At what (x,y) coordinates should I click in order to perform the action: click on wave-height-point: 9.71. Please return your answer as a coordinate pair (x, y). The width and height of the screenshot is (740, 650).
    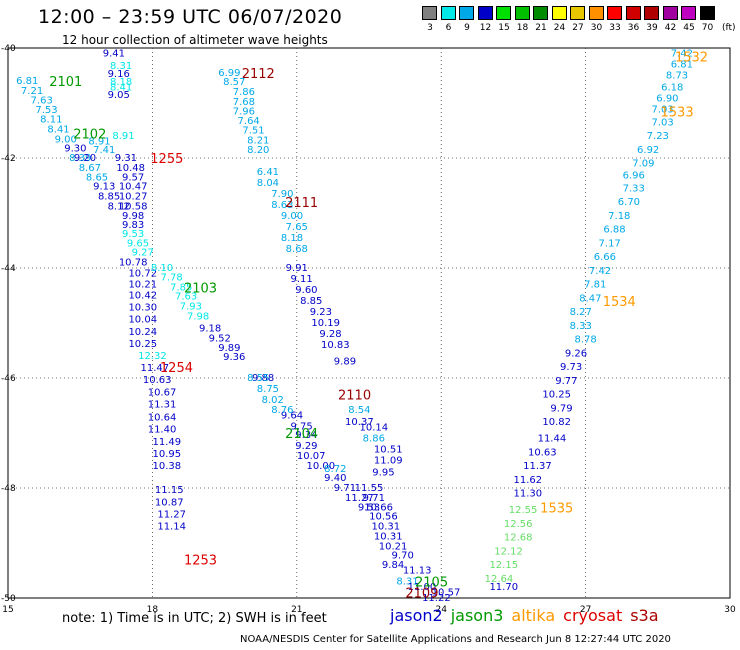
    Looking at the image, I should click on (345, 488).